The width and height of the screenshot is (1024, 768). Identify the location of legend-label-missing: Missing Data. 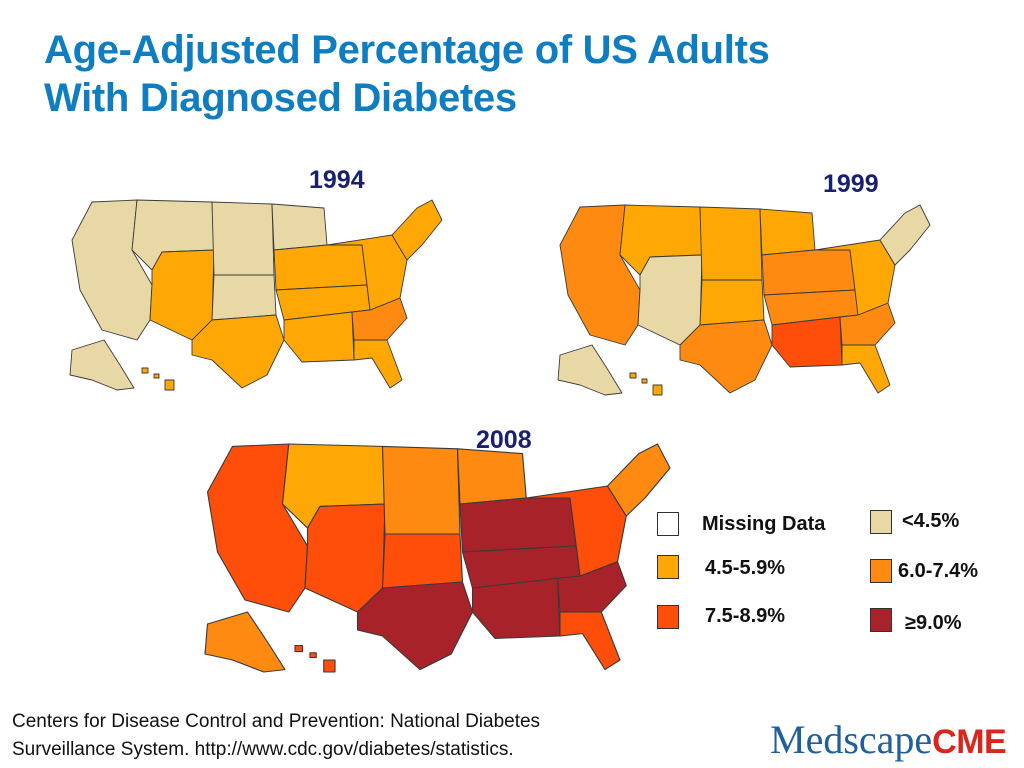
(764, 524).